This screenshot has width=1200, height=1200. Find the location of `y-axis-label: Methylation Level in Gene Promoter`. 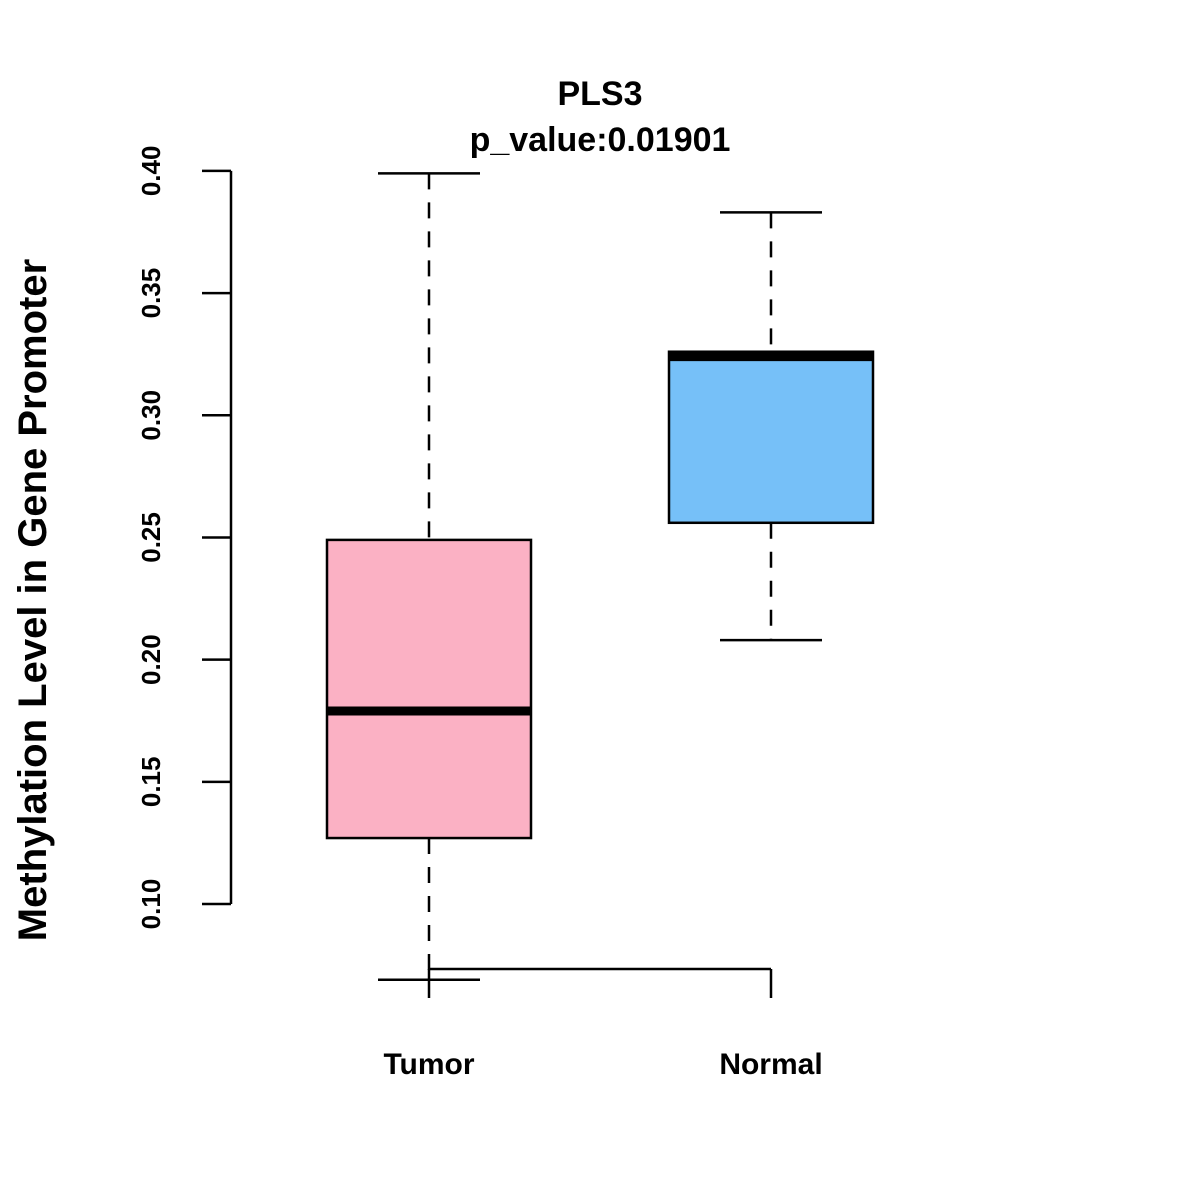

y-axis-label: Methylation Level in Gene Promoter is located at coordinates (33, 600).